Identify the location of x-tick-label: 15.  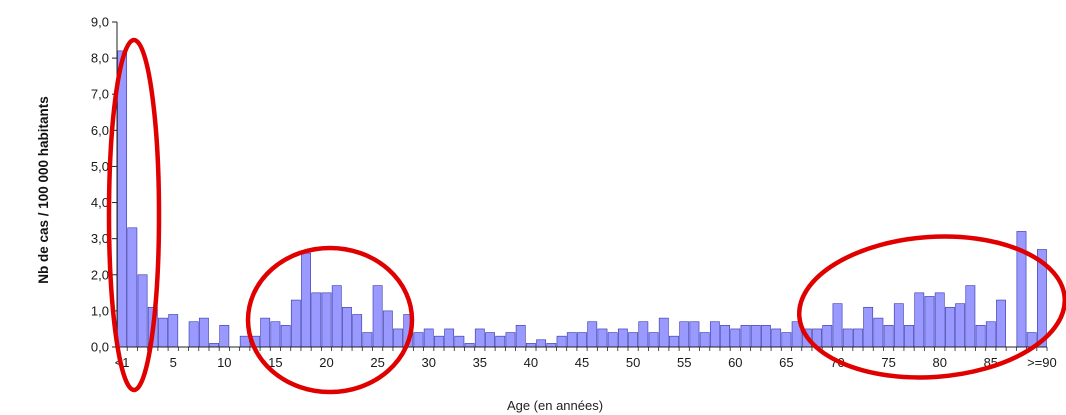
(275, 362).